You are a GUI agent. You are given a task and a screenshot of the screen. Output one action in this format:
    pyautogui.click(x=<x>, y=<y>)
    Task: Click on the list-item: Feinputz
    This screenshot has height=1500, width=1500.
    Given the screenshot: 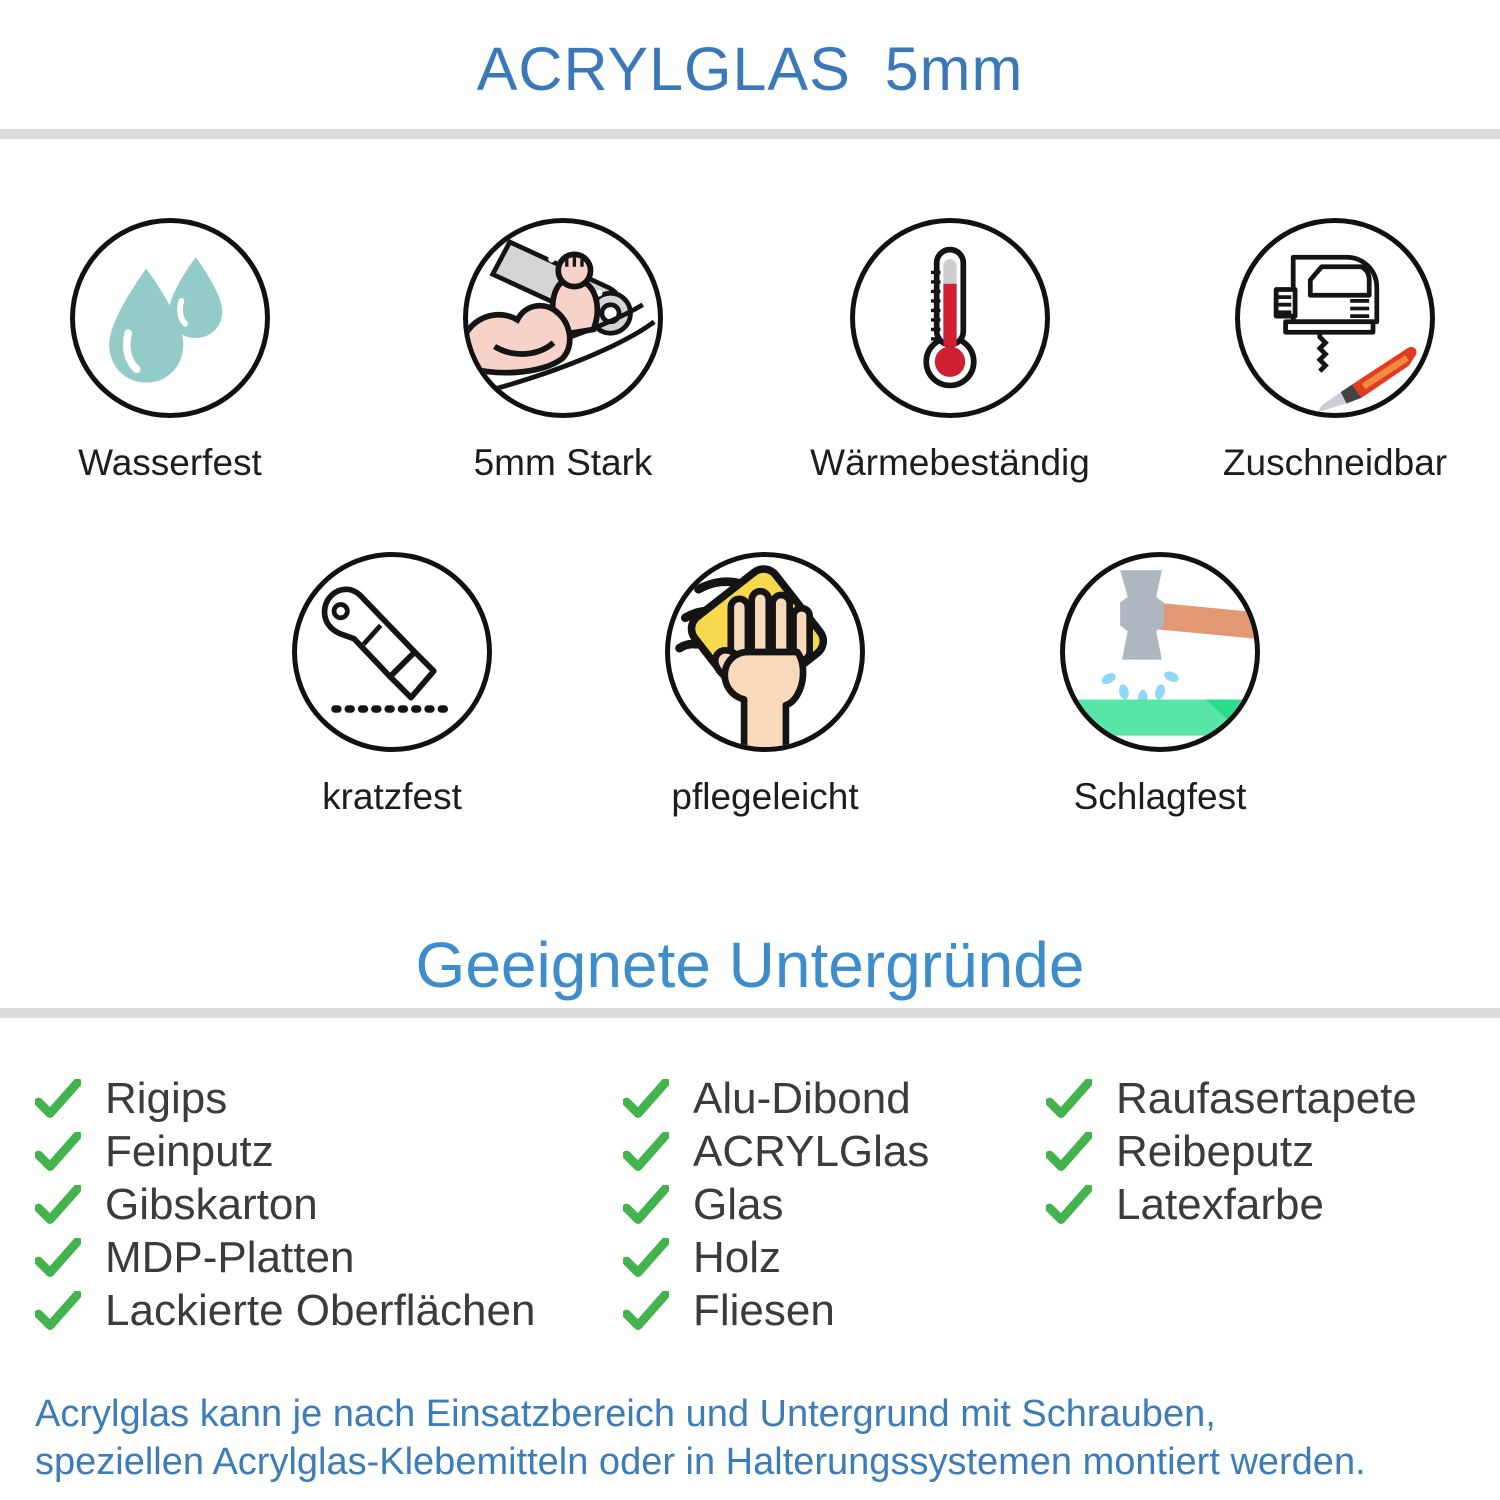 What is the action you would take?
    pyautogui.click(x=285, y=1151)
    